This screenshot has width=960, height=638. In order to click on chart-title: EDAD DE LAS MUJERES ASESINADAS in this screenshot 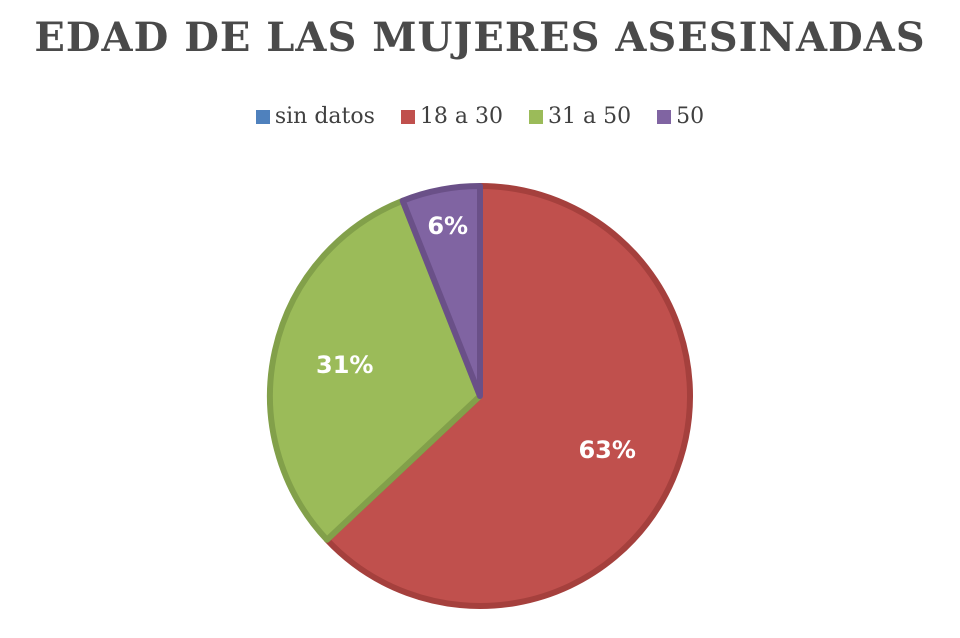, I will do `click(480, 37)`.